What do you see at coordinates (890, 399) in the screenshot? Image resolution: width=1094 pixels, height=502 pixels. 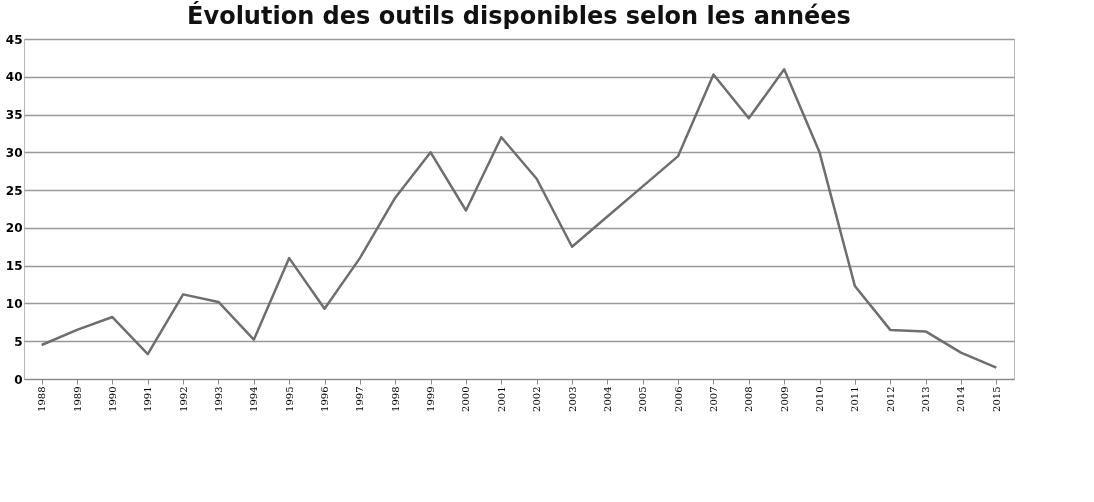 I see `x-tick-label: 2012` at bounding box center [890, 399].